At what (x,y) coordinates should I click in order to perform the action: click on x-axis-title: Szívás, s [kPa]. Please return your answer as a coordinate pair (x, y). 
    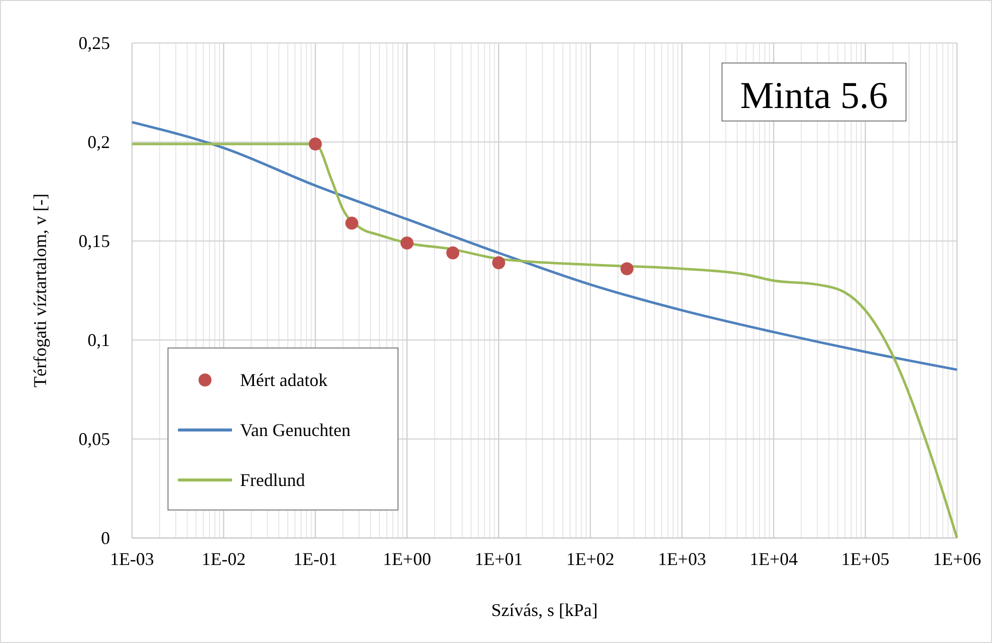
    Looking at the image, I should click on (544, 610).